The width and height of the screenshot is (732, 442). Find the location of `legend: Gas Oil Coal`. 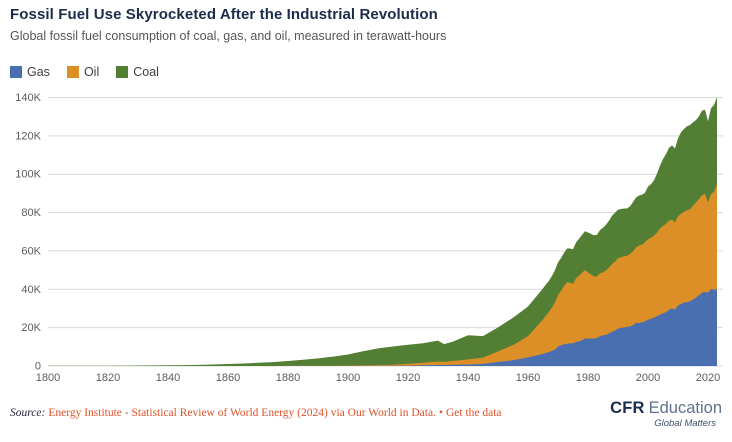

legend: Gas Oil Coal is located at coordinates (84, 72).